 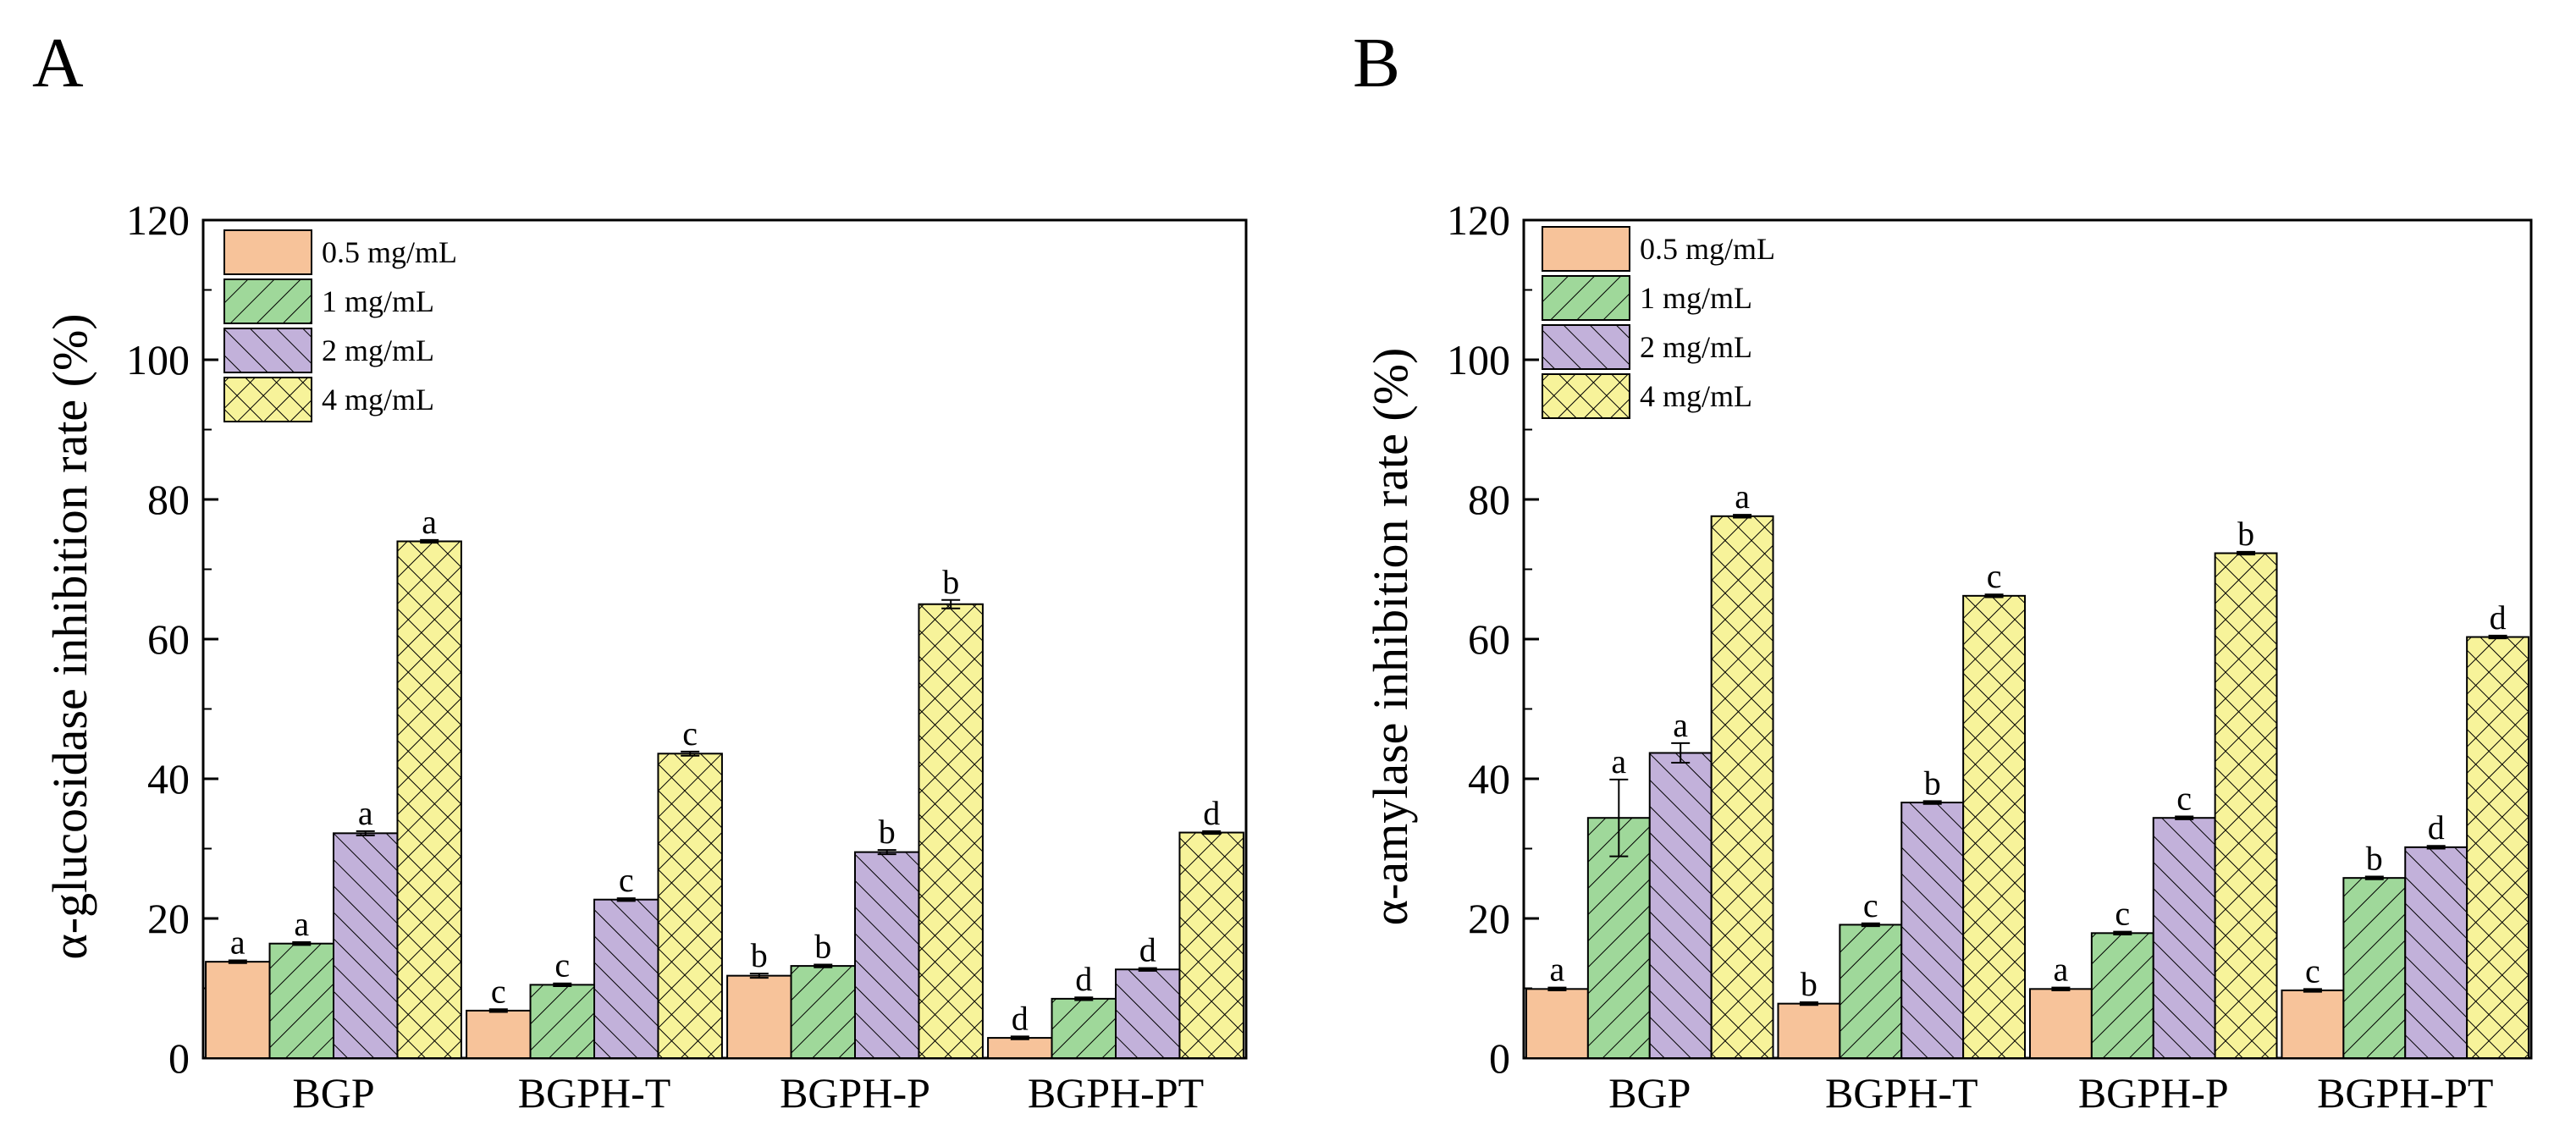 I want to click on significance-letter-b-0-3: a, so click(x=1743, y=496).